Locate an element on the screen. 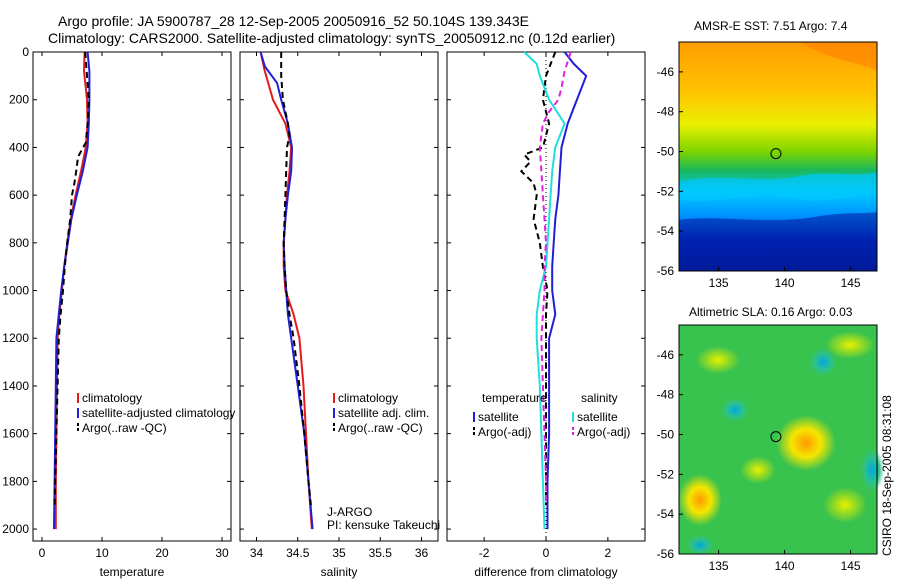 This screenshot has height=580, width=900. csiro-timestamp: CSIRO 18-Sep-2005 08:31:08 is located at coordinates (887, 475).